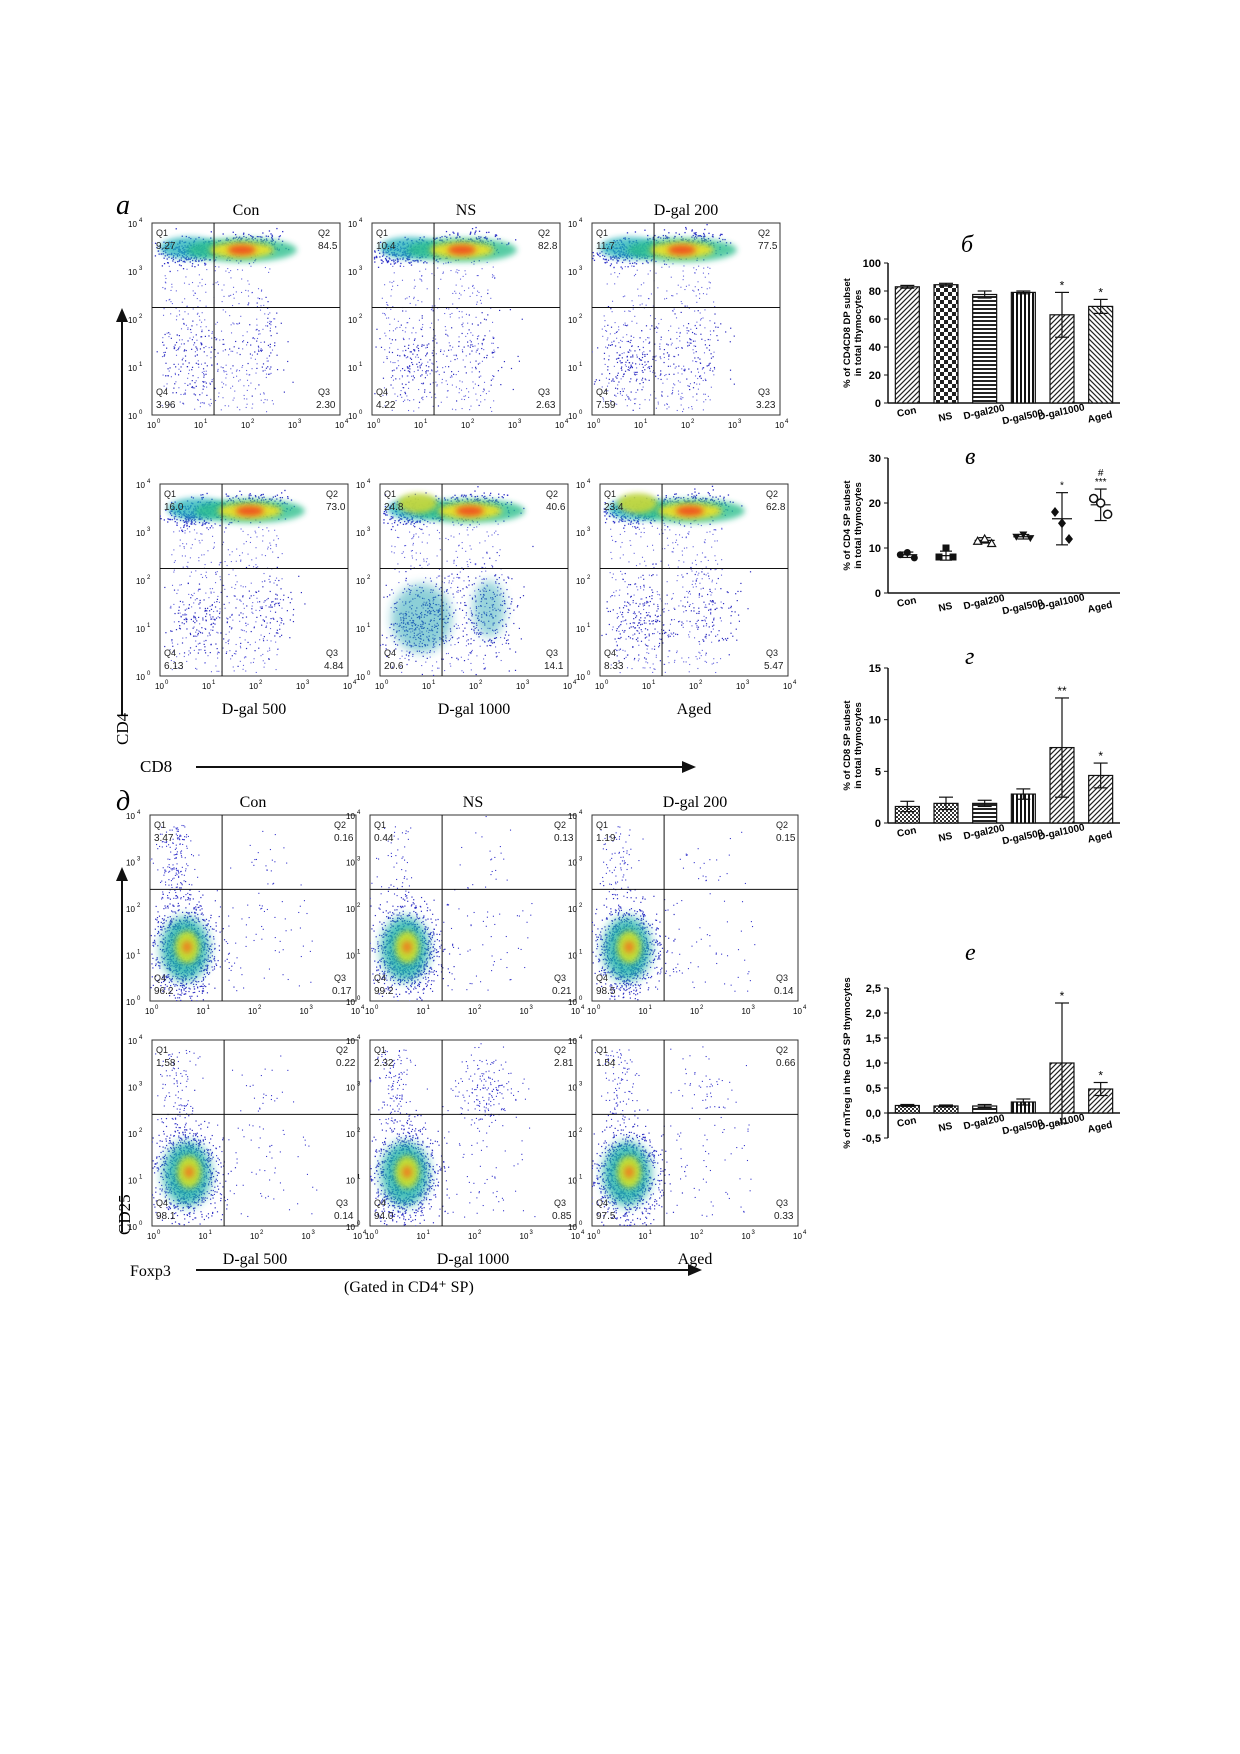 The width and height of the screenshot is (1240, 1754). I want to click on y-tick-label: 15, so click(875, 669).